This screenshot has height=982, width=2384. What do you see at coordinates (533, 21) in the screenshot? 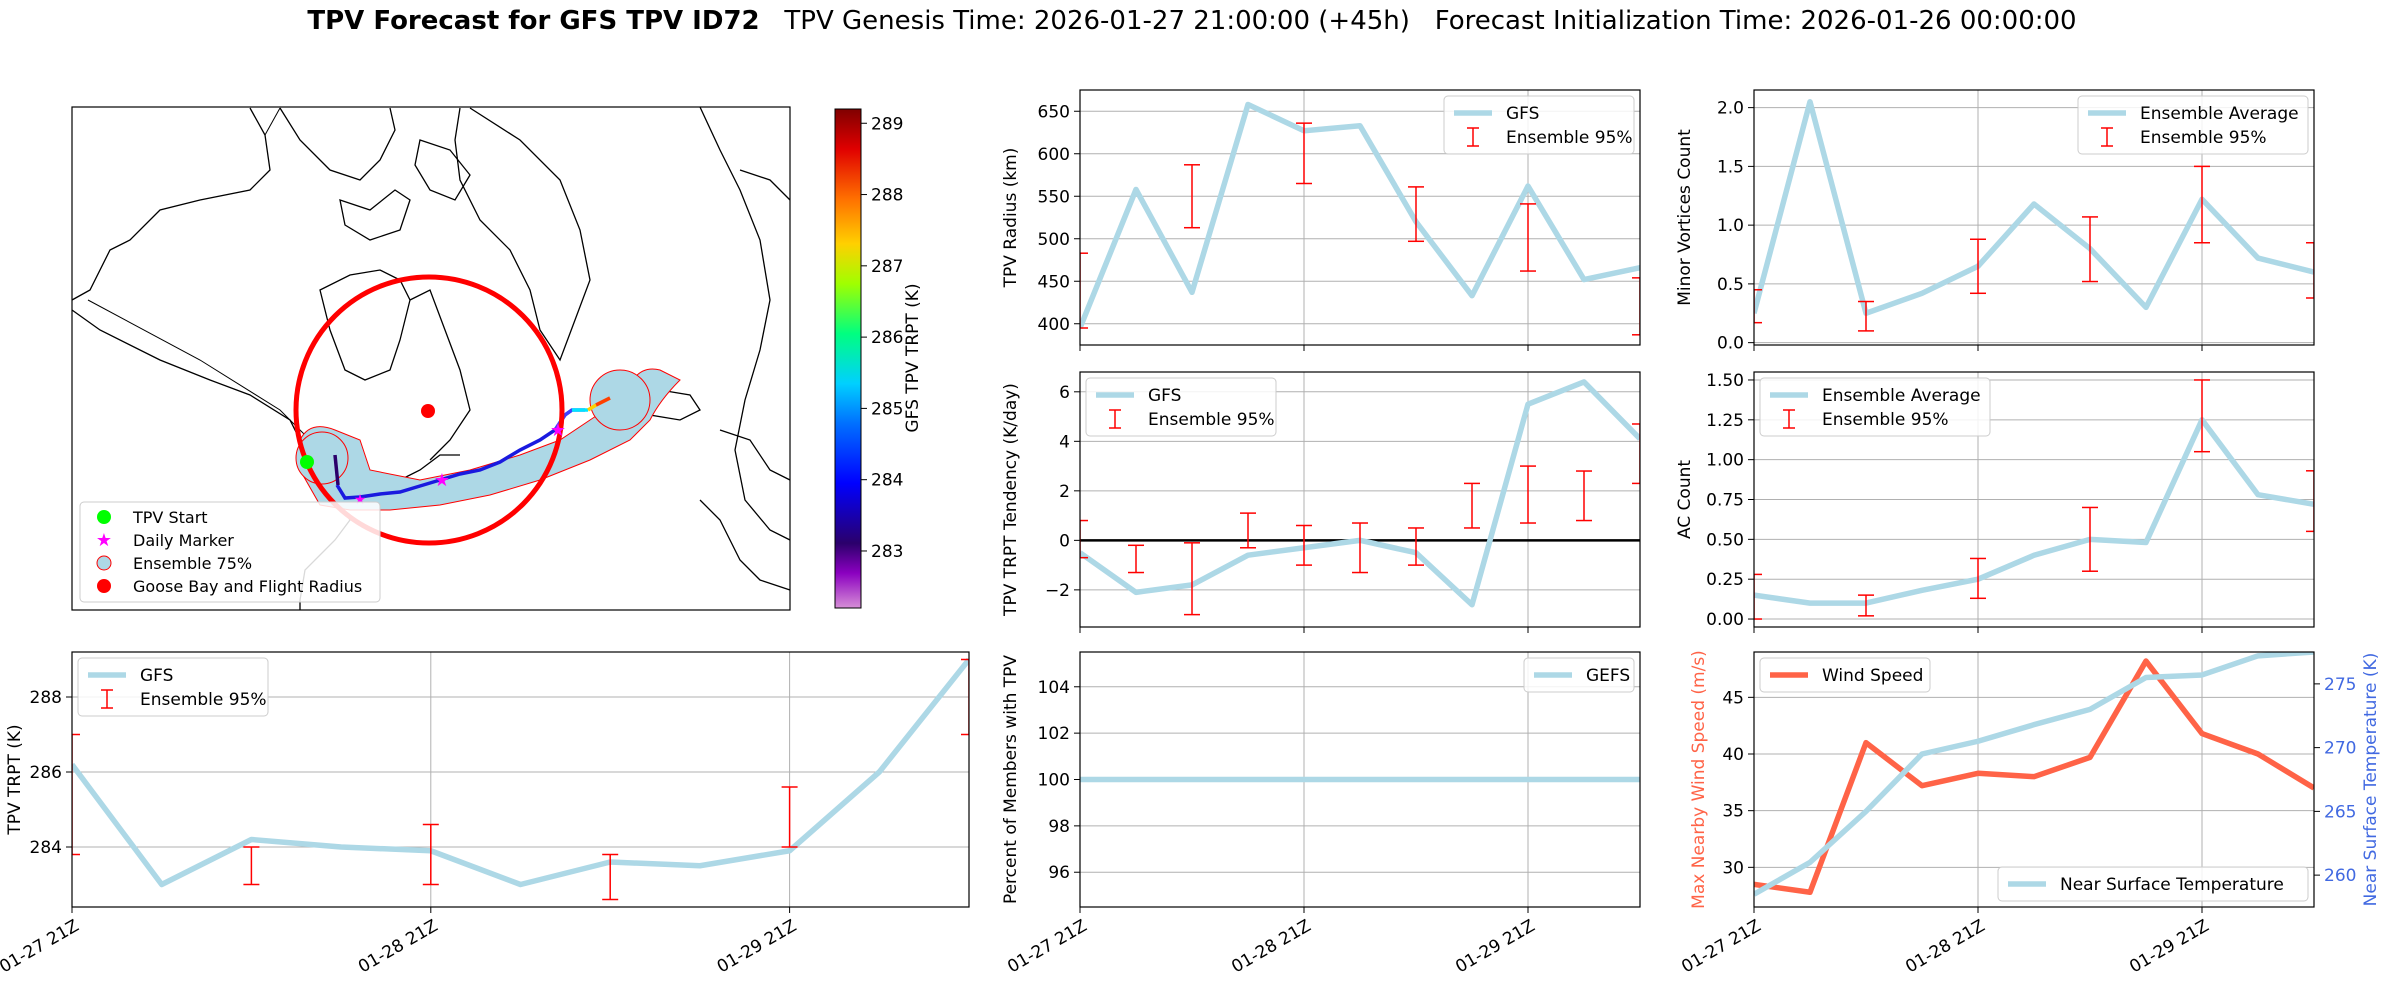
I see `title-bold: TPV Forecast for GFS TPV ID72` at bounding box center [533, 21].